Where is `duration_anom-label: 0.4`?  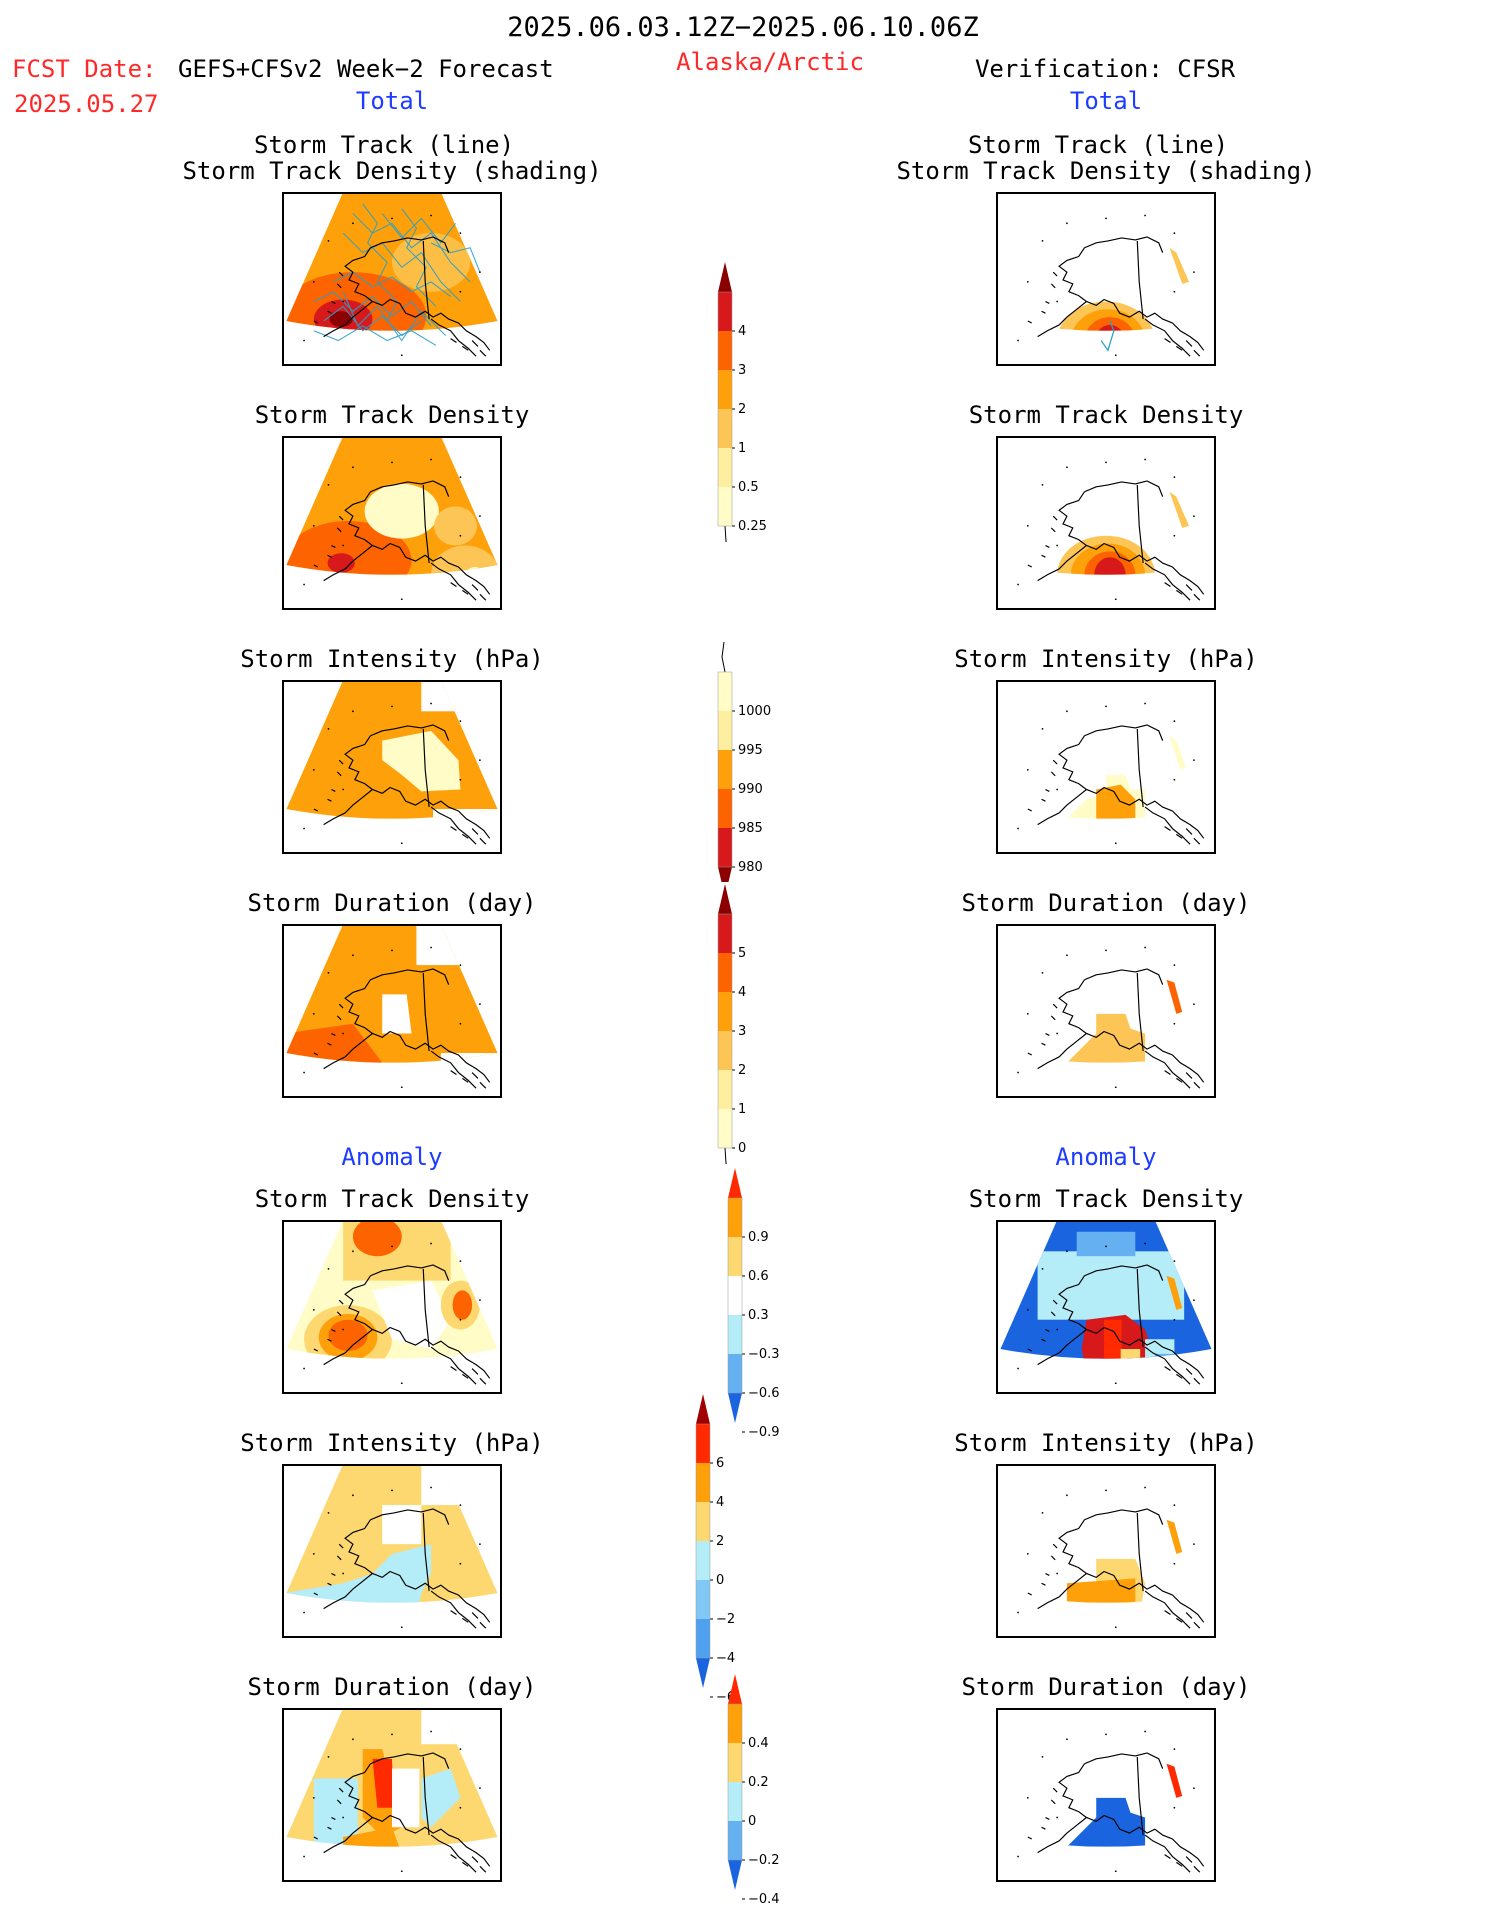
duration_anom-label: 0.4 is located at coordinates (758, 1743).